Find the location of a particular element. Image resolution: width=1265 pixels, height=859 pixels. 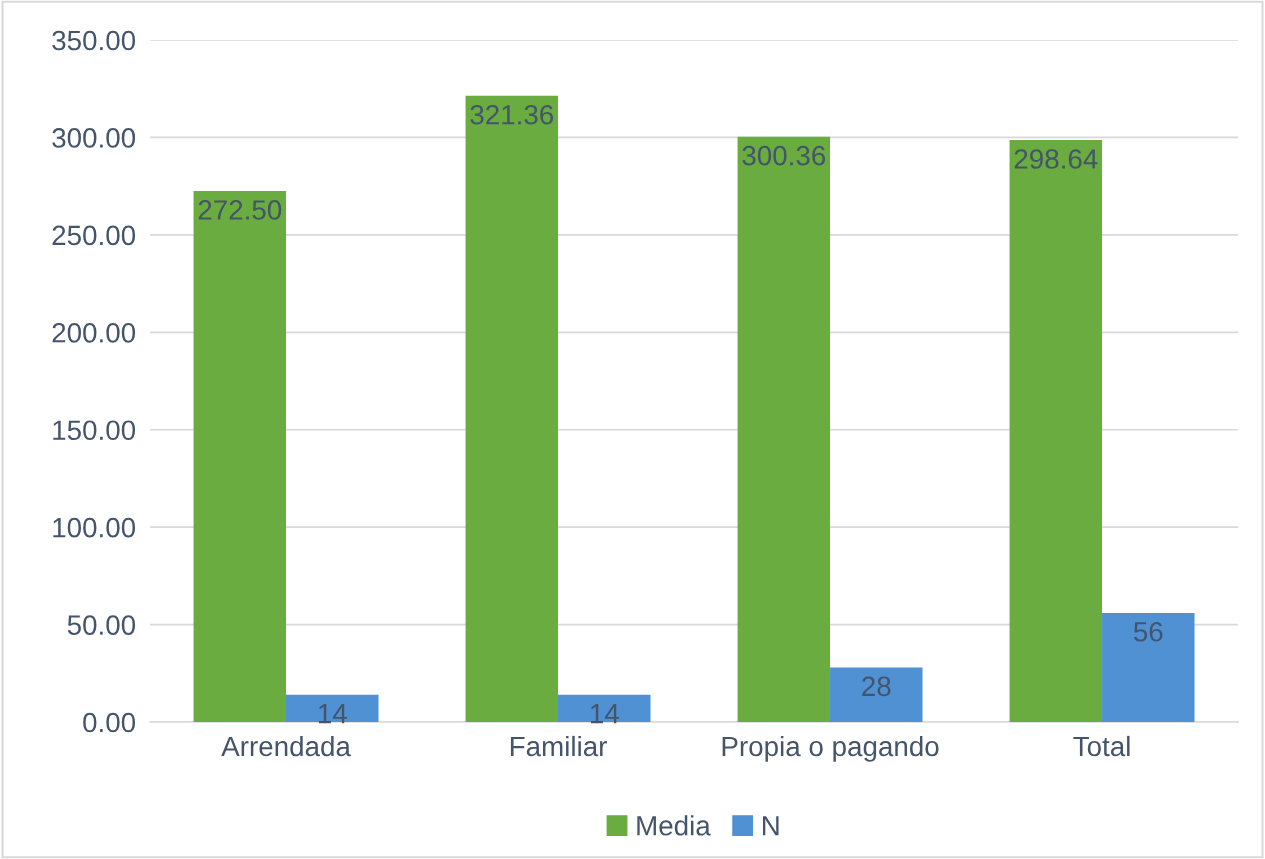

y-tick-label: 250.00 is located at coordinates (94, 235).